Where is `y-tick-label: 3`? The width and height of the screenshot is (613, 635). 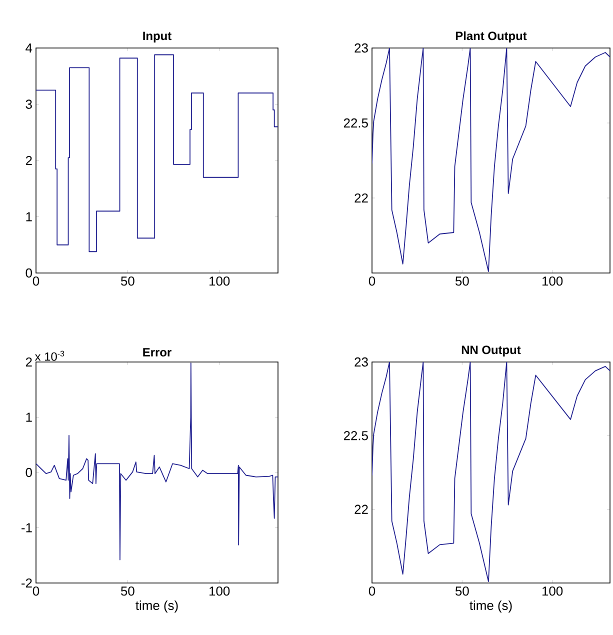
y-tick-label: 3 is located at coordinates (29, 104).